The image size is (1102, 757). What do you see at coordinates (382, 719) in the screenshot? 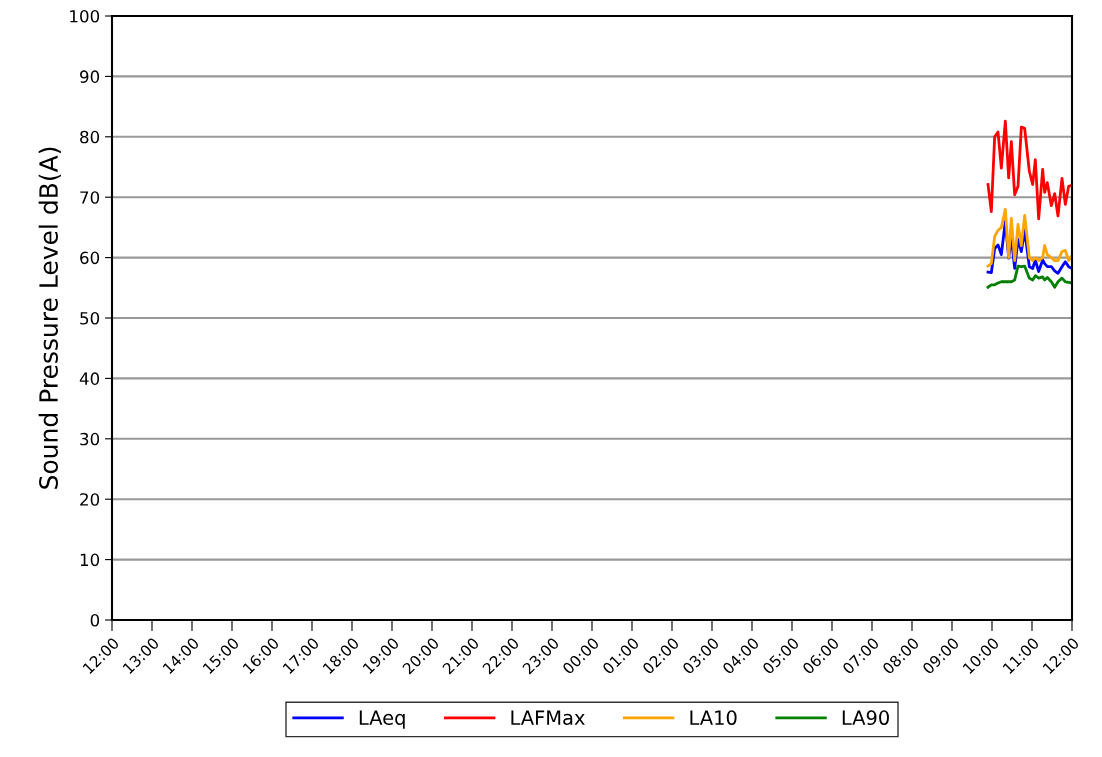
I see `legend-label: LAeq` at bounding box center [382, 719].